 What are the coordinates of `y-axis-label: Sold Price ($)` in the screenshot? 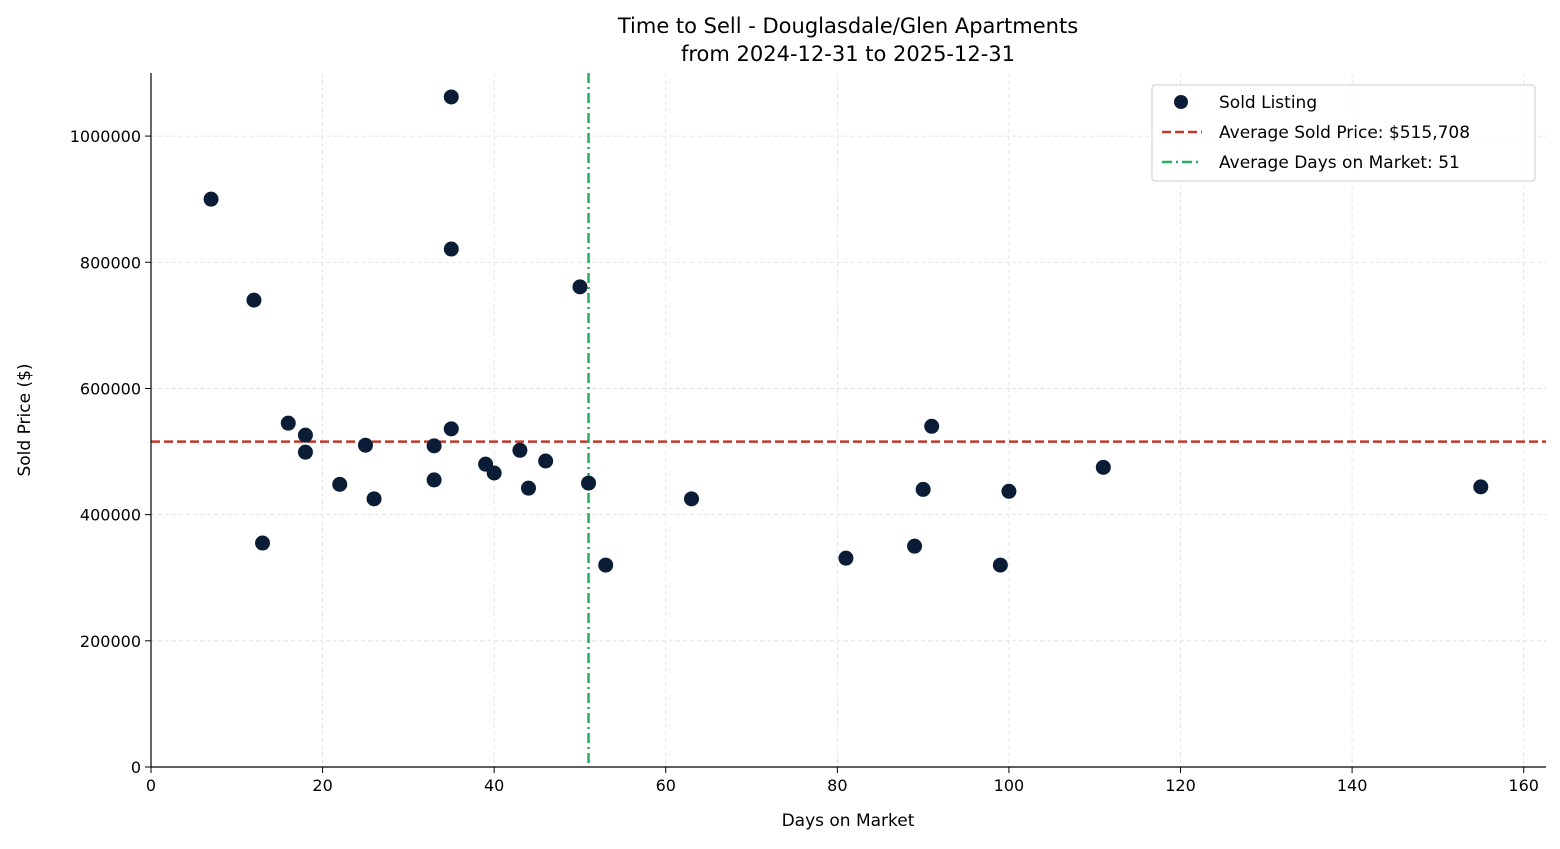 It's located at (25, 419).